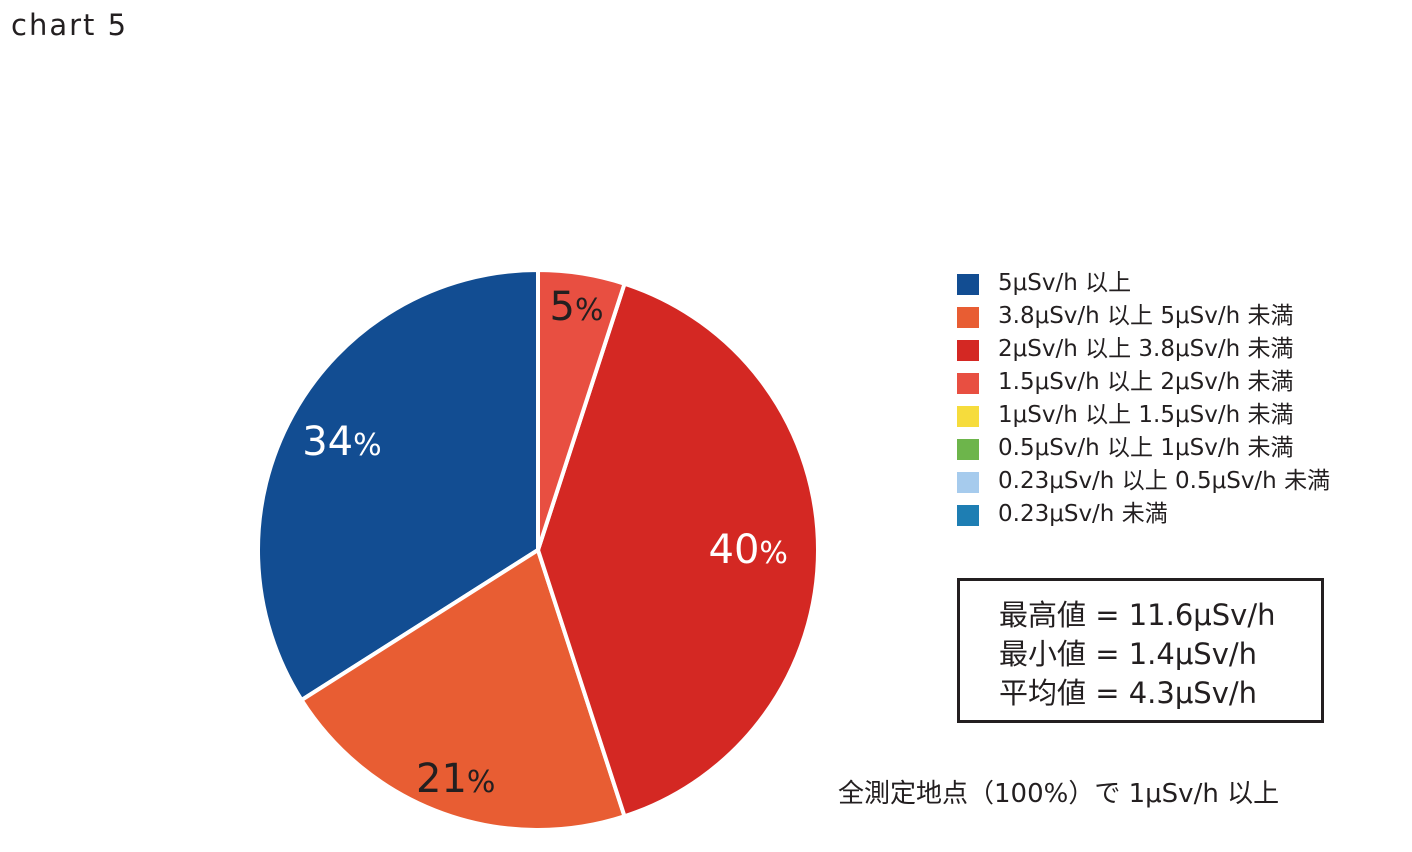 The height and width of the screenshot is (852, 1412). What do you see at coordinates (1146, 415) in the screenshot?
I see `legend-label: 1μSv/h 以上 1.5μSv/h 未満` at bounding box center [1146, 415].